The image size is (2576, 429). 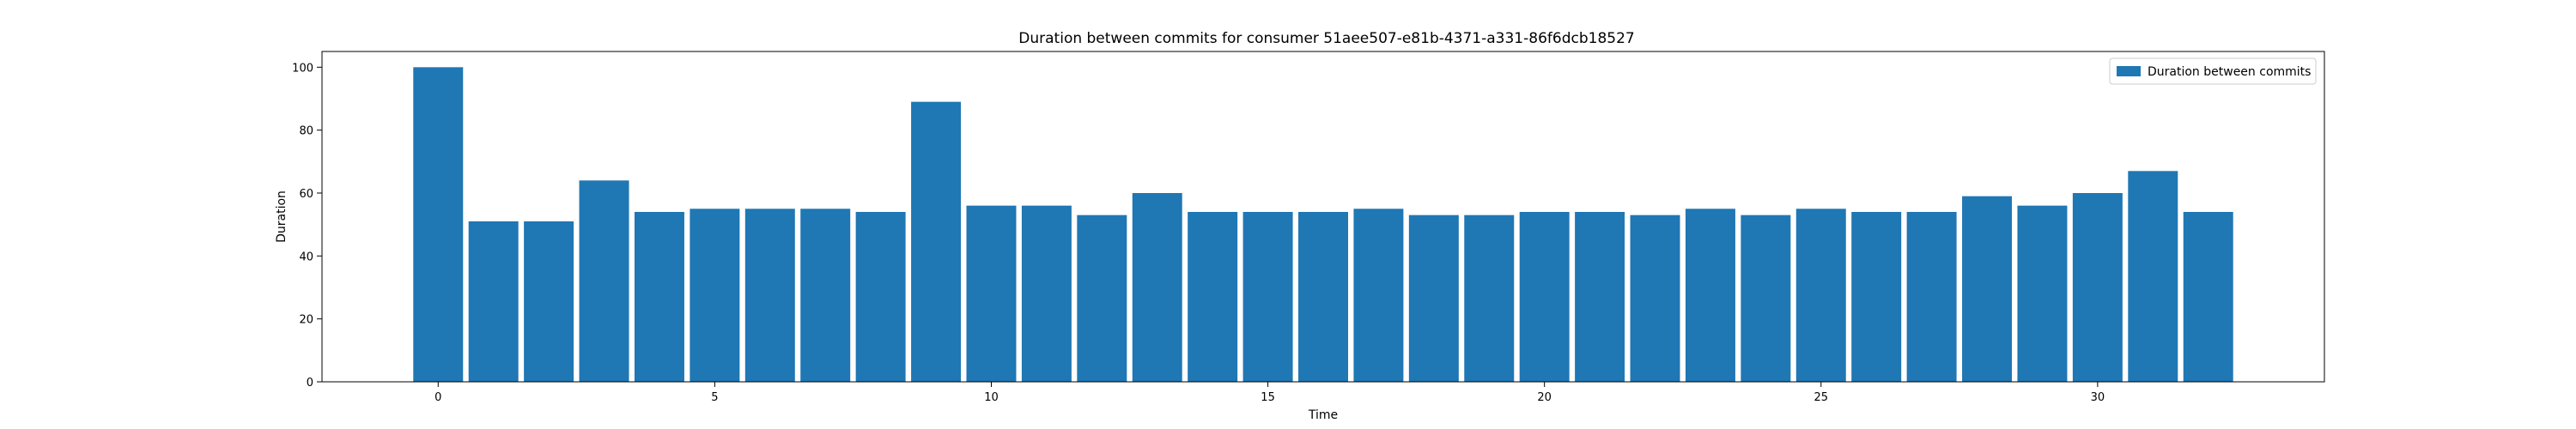 What do you see at coordinates (991, 398) in the screenshot?
I see `x-tick-label: 10` at bounding box center [991, 398].